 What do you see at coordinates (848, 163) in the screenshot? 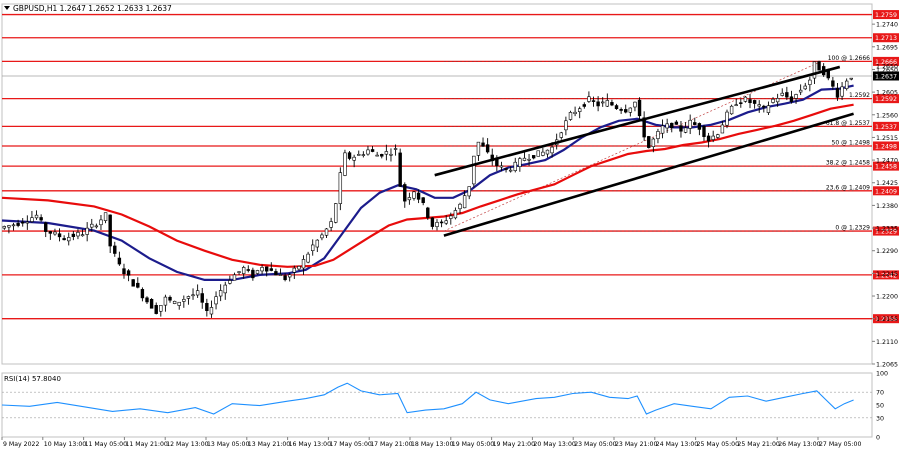
I see `fib-level-label: 38.2 @ 1.2458` at bounding box center [848, 163].